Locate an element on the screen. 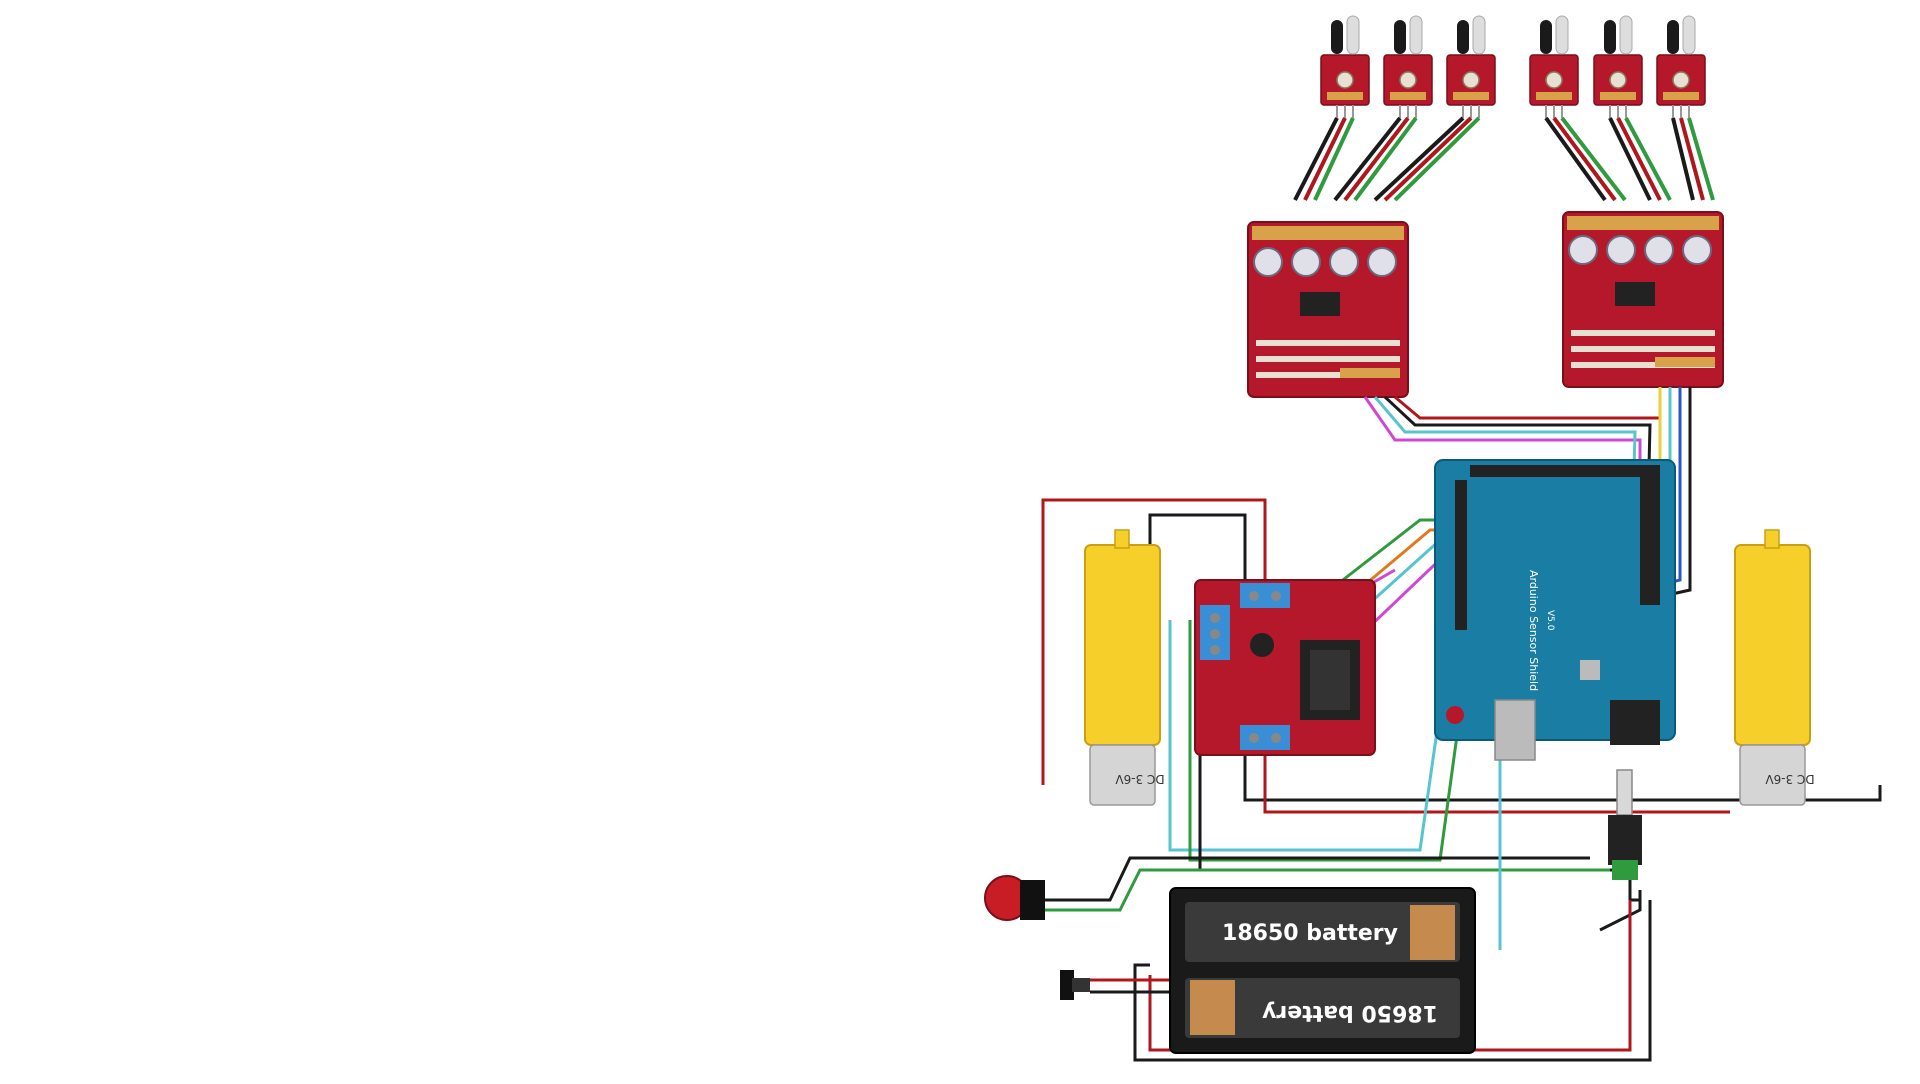 The image size is (1920, 1084). battery-holder: 18650 battery 18650 battery is located at coordinates (1322, 970).